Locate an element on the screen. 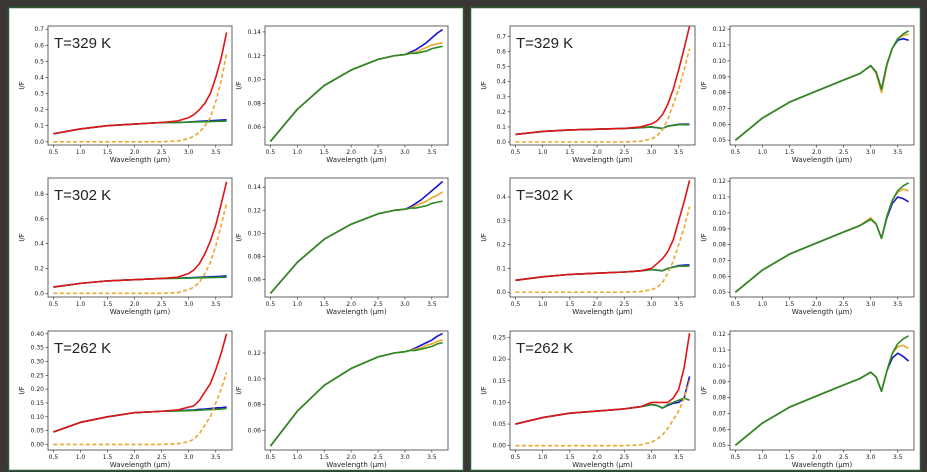  y-tick-label: 0.06 is located at coordinates (255, 431).